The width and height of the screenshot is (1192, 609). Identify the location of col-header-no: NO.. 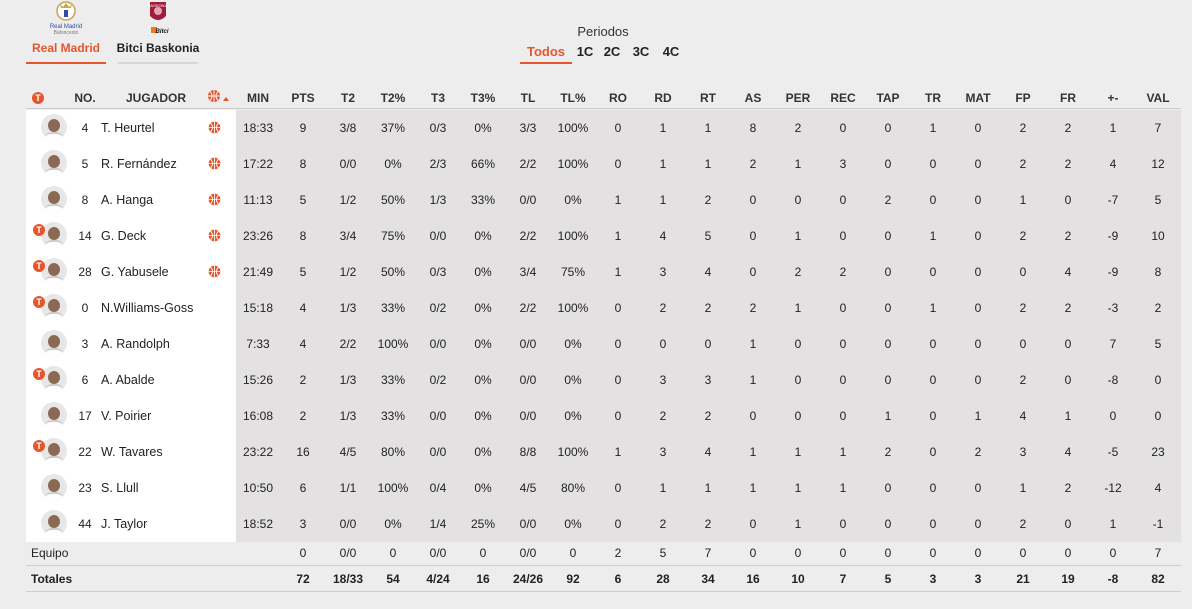
(85, 98).